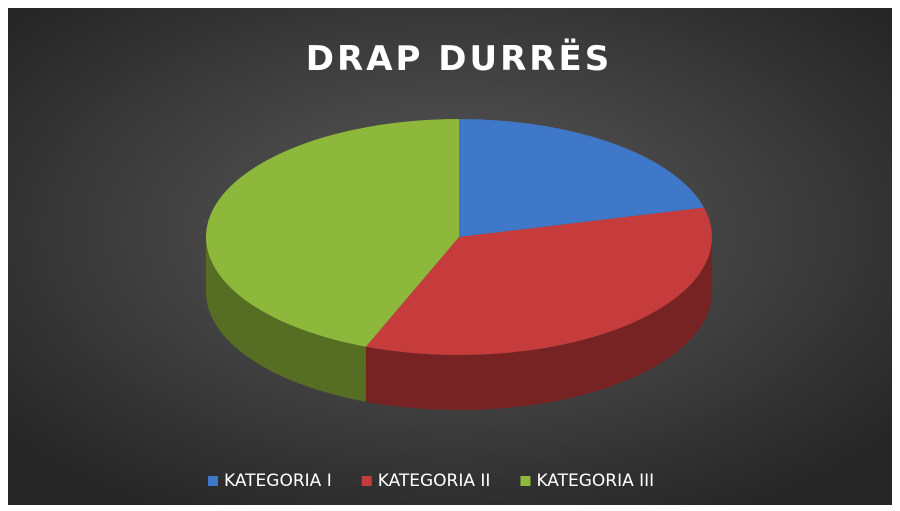 This screenshot has height=511, width=900. Describe the element at coordinates (278, 481) in the screenshot. I see `legend-label: KATEGORIA I` at that location.